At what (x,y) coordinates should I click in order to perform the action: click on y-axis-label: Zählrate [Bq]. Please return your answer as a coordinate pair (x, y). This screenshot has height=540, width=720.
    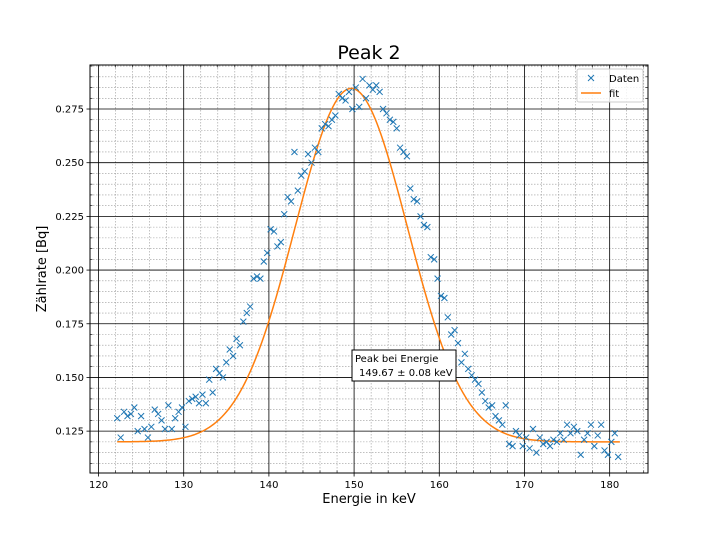
    Looking at the image, I should click on (42, 269).